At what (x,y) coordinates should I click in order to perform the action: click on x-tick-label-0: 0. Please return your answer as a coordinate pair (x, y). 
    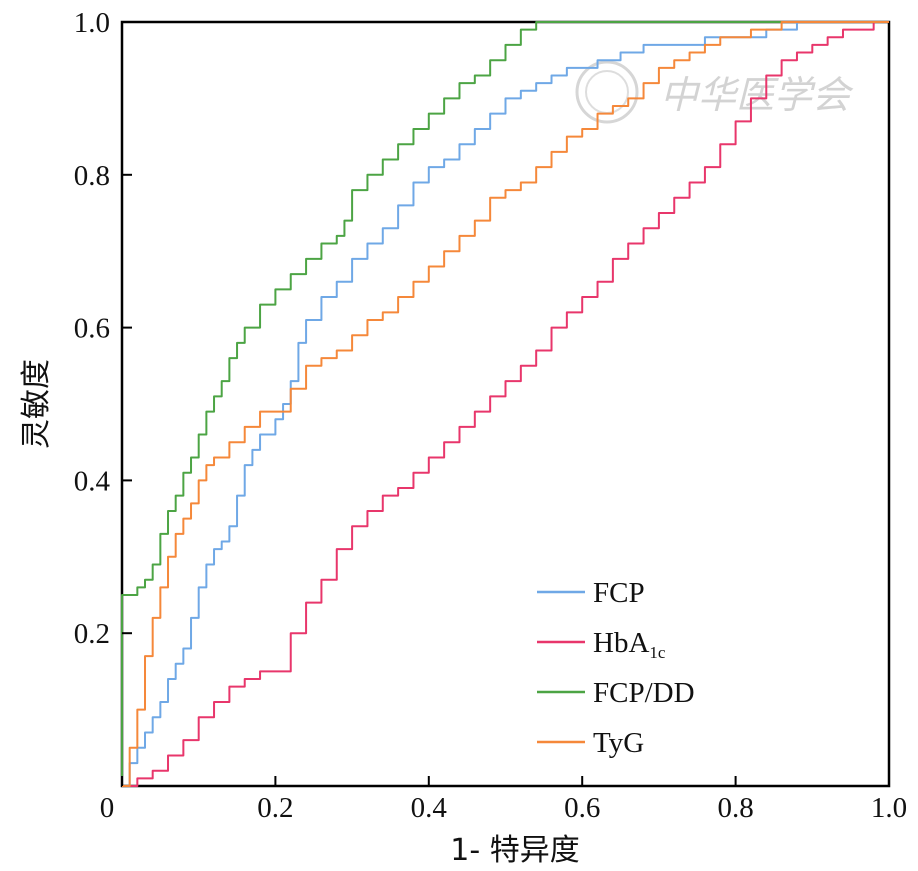
    Looking at the image, I should click on (107, 808).